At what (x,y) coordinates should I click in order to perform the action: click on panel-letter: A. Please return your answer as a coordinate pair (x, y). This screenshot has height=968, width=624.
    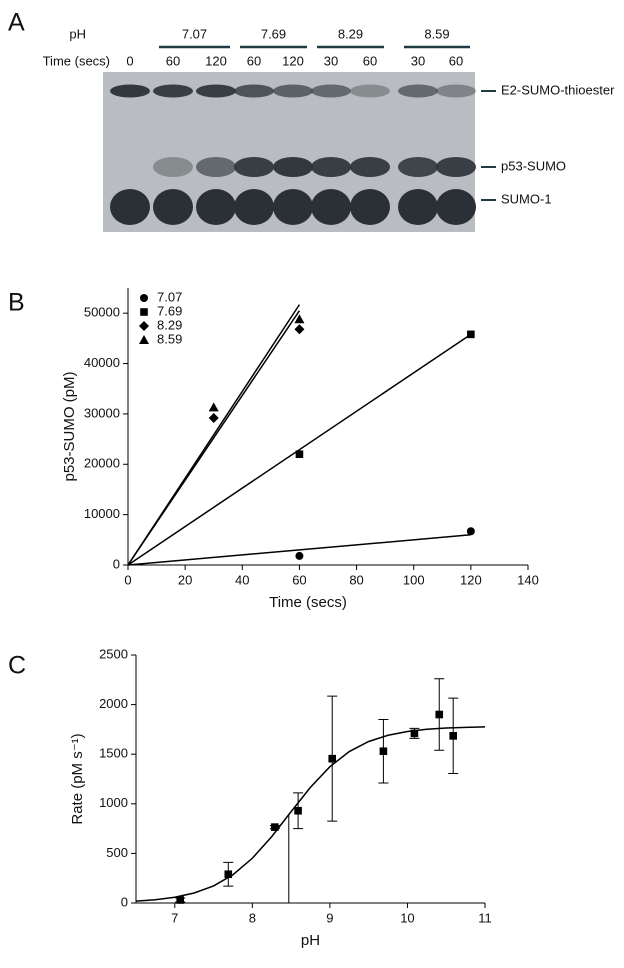
    Looking at the image, I should click on (16, 23).